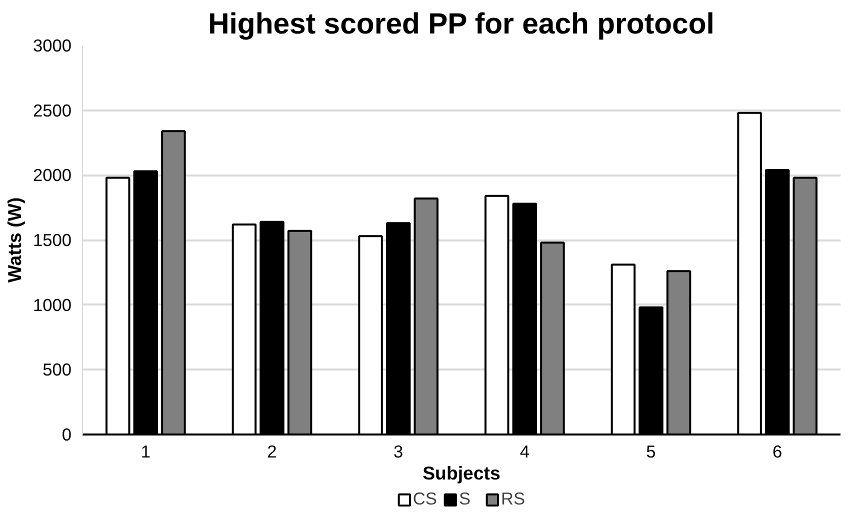 This screenshot has height=518, width=868. I want to click on x-tick-label: 3, so click(399, 452).